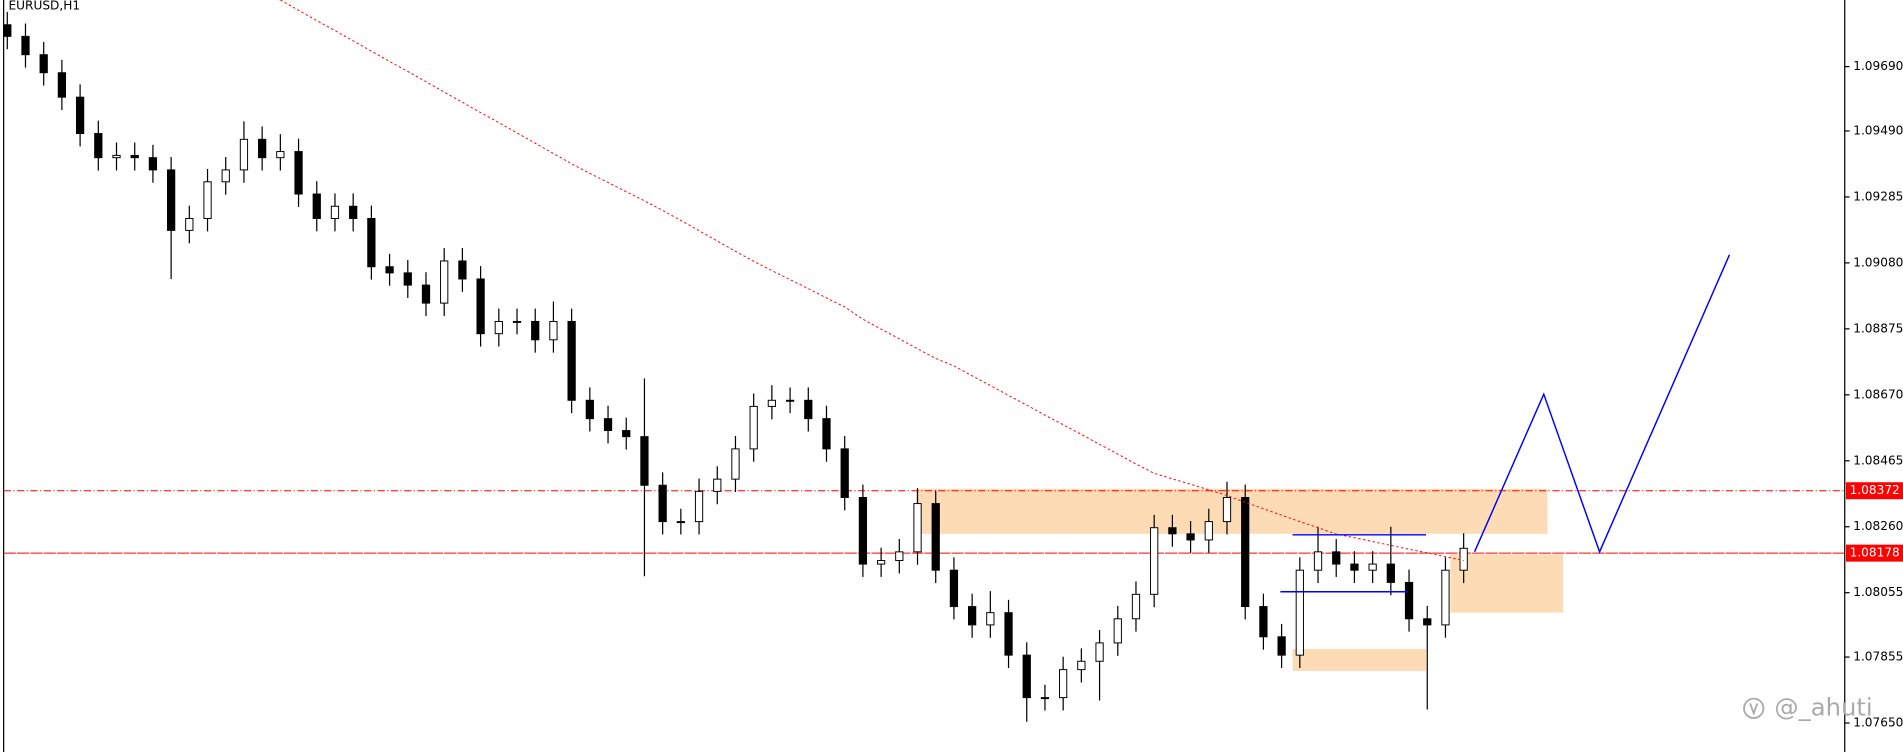 The image size is (1903, 752). What do you see at coordinates (1823, 706) in the screenshot?
I see `watermark-text: @_ahuti` at bounding box center [1823, 706].